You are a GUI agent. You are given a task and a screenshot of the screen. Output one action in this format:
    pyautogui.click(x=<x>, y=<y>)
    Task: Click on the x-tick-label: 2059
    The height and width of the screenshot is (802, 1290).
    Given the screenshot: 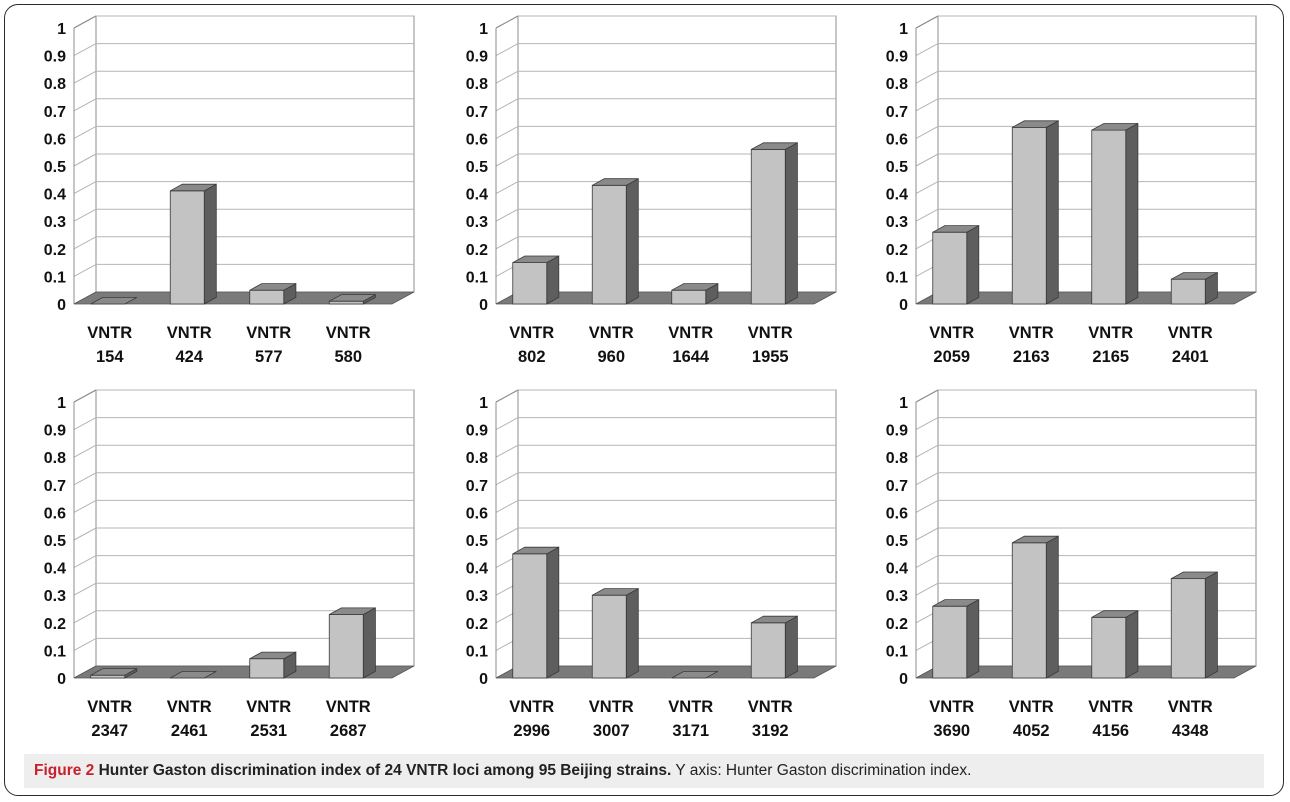 What is the action you would take?
    pyautogui.click(x=951, y=357)
    